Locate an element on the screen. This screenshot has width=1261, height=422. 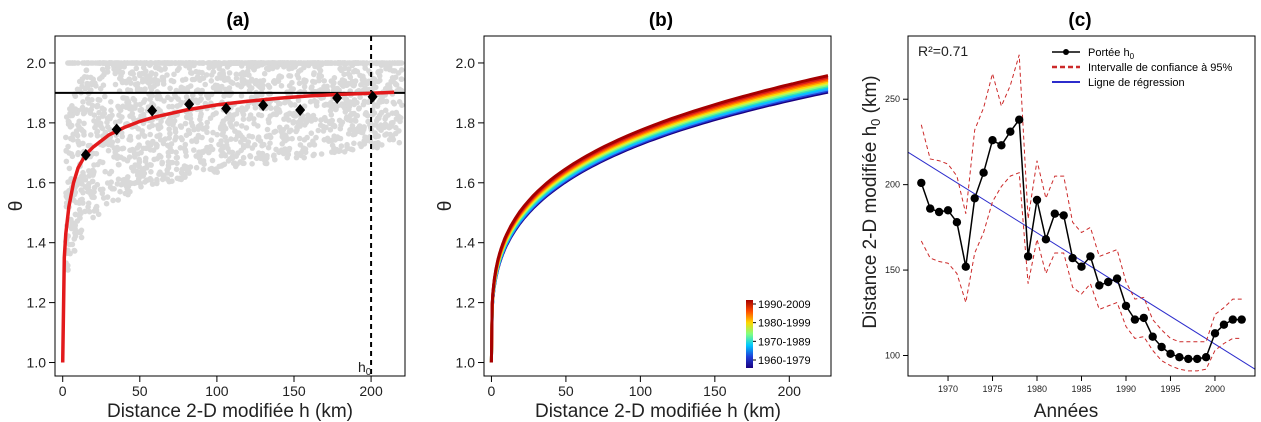
panel-b-colorbar-label: 1990-2009 is located at coordinates (784, 305).